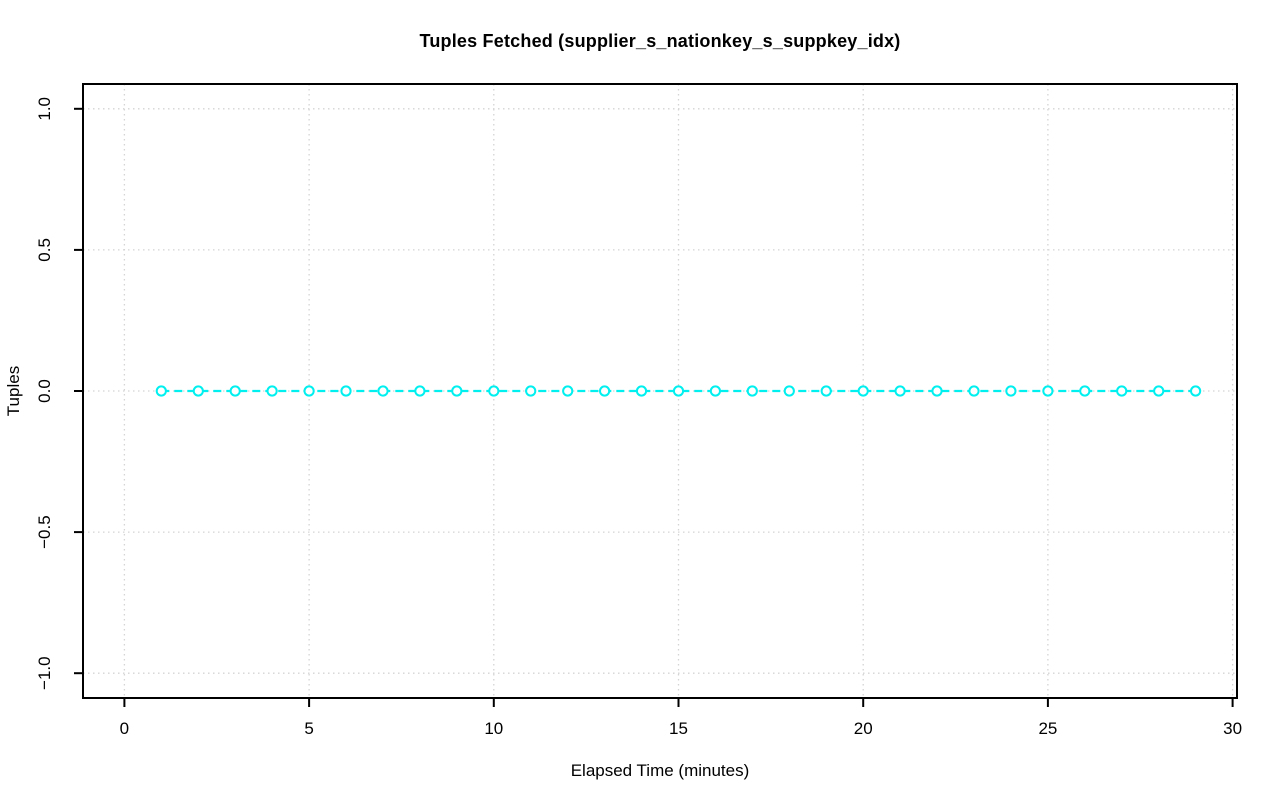 This screenshot has height=801, width=1280. What do you see at coordinates (124, 728) in the screenshot?
I see `x-tick-label: 0` at bounding box center [124, 728].